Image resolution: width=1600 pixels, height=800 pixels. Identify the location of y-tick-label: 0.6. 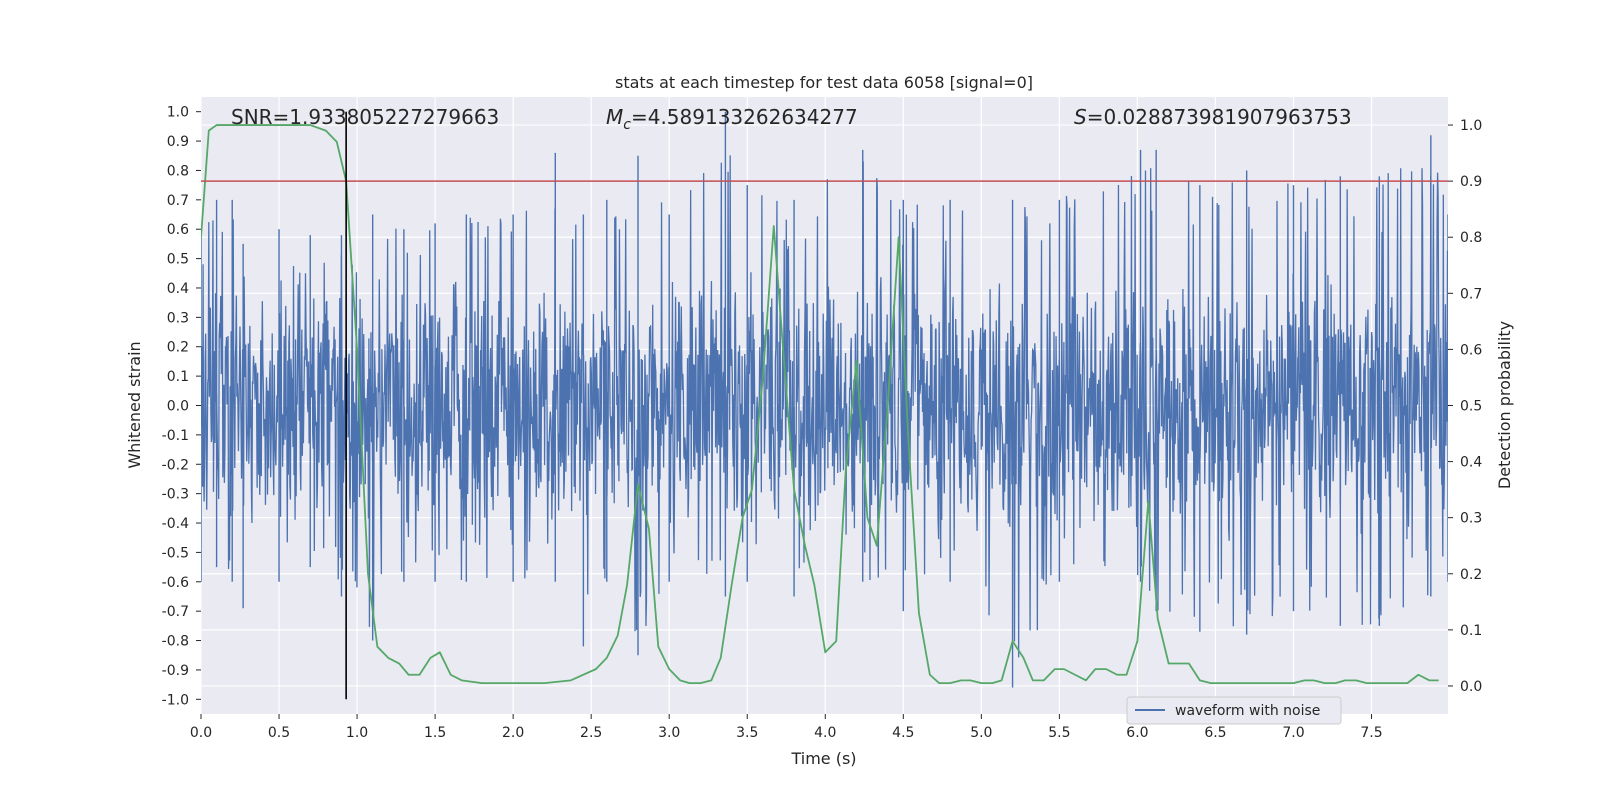
(178, 230).